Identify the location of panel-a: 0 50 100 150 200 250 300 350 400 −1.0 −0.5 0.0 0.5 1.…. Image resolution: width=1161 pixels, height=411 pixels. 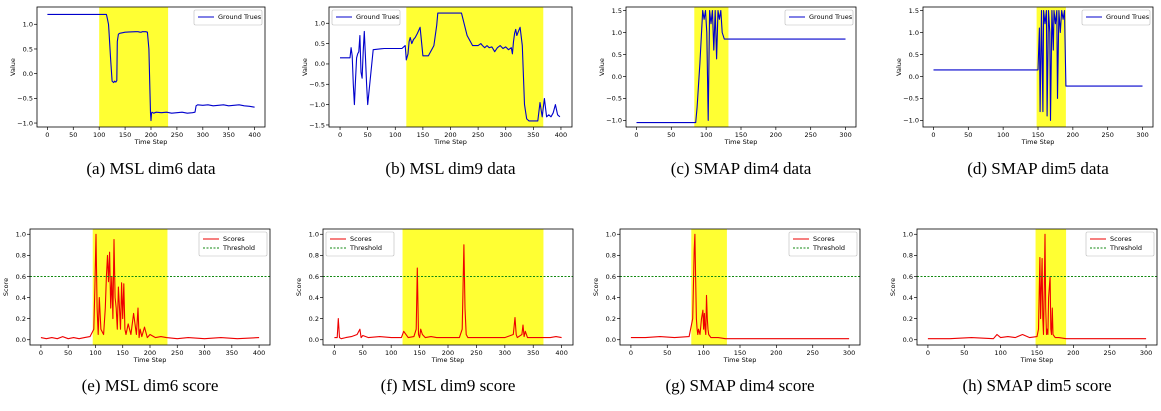
(137, 76).